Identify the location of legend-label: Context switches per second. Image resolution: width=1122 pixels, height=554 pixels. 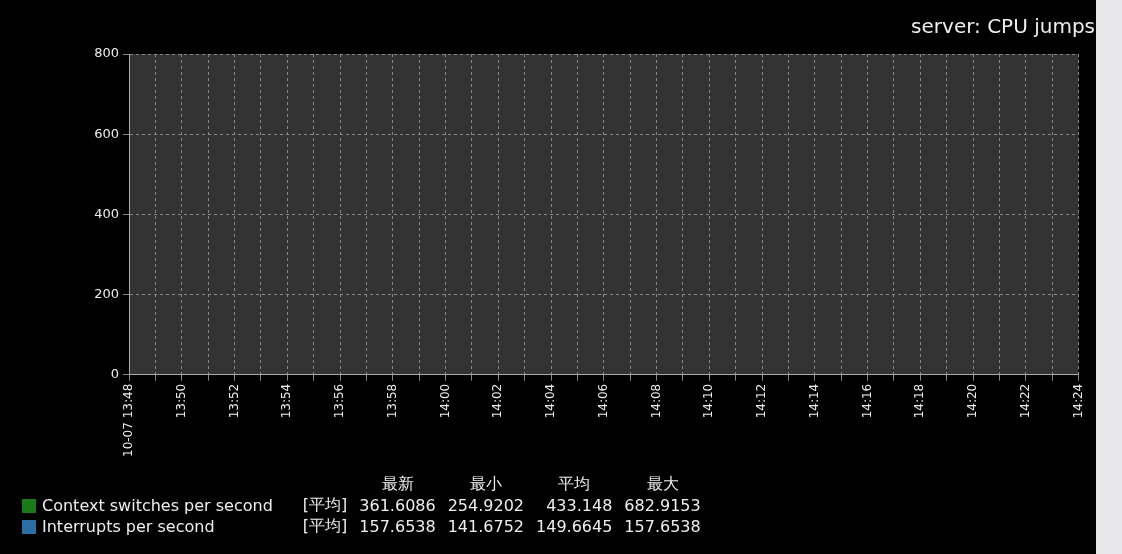
(157, 505).